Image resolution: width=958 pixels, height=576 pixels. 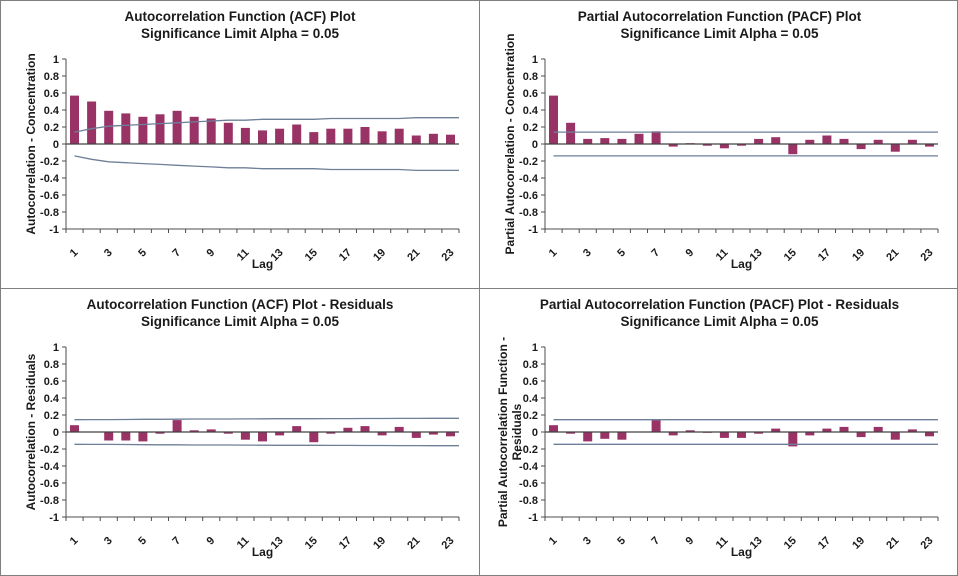 I want to click on y-tick-label: 1, so click(x=56, y=348).